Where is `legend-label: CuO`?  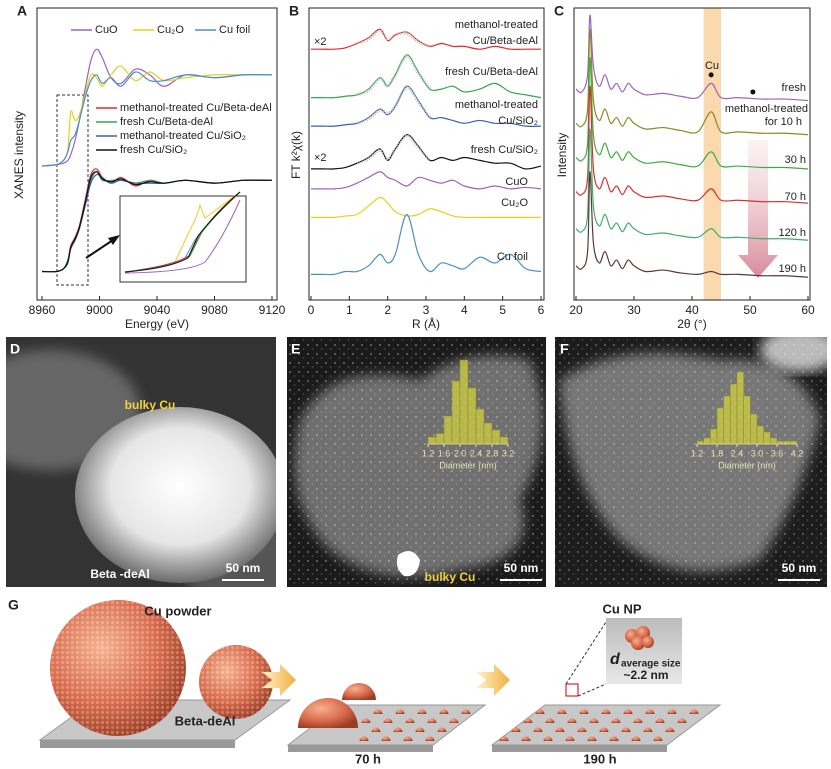 legend-label: CuO is located at coordinates (106, 30).